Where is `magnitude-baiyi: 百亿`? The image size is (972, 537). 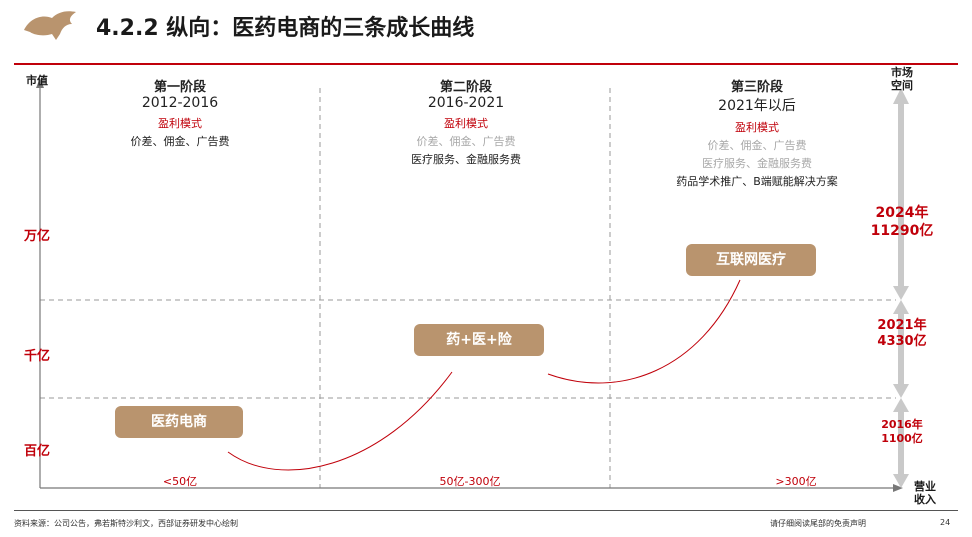 magnitude-baiyi: 百亿 is located at coordinates (37, 451).